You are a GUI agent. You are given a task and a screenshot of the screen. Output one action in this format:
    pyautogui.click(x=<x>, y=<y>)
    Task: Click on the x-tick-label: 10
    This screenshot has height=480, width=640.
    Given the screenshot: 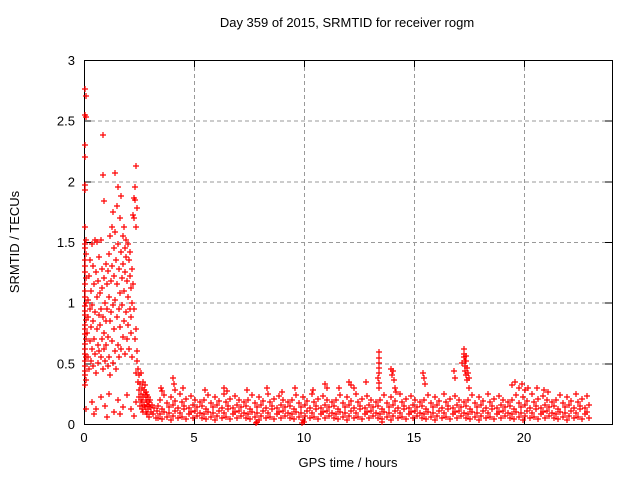 What is the action you would take?
    pyautogui.click(x=304, y=437)
    